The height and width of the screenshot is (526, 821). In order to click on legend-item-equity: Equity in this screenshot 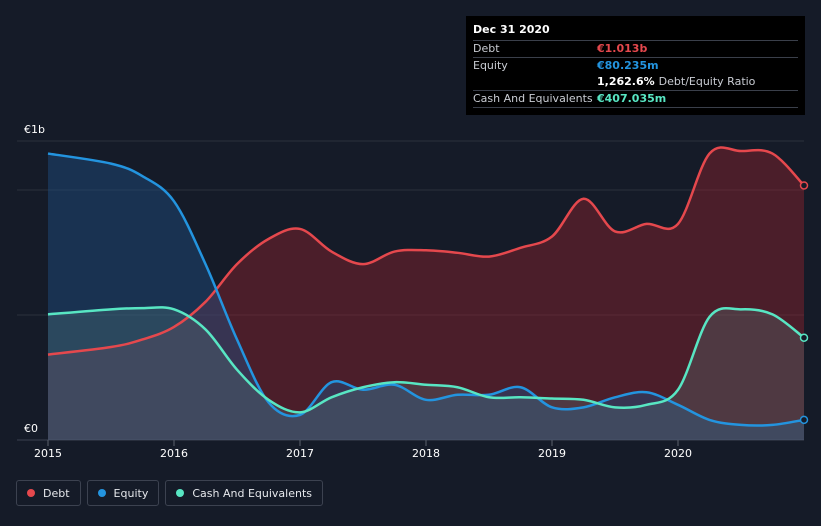, I will do `click(123, 493)`.